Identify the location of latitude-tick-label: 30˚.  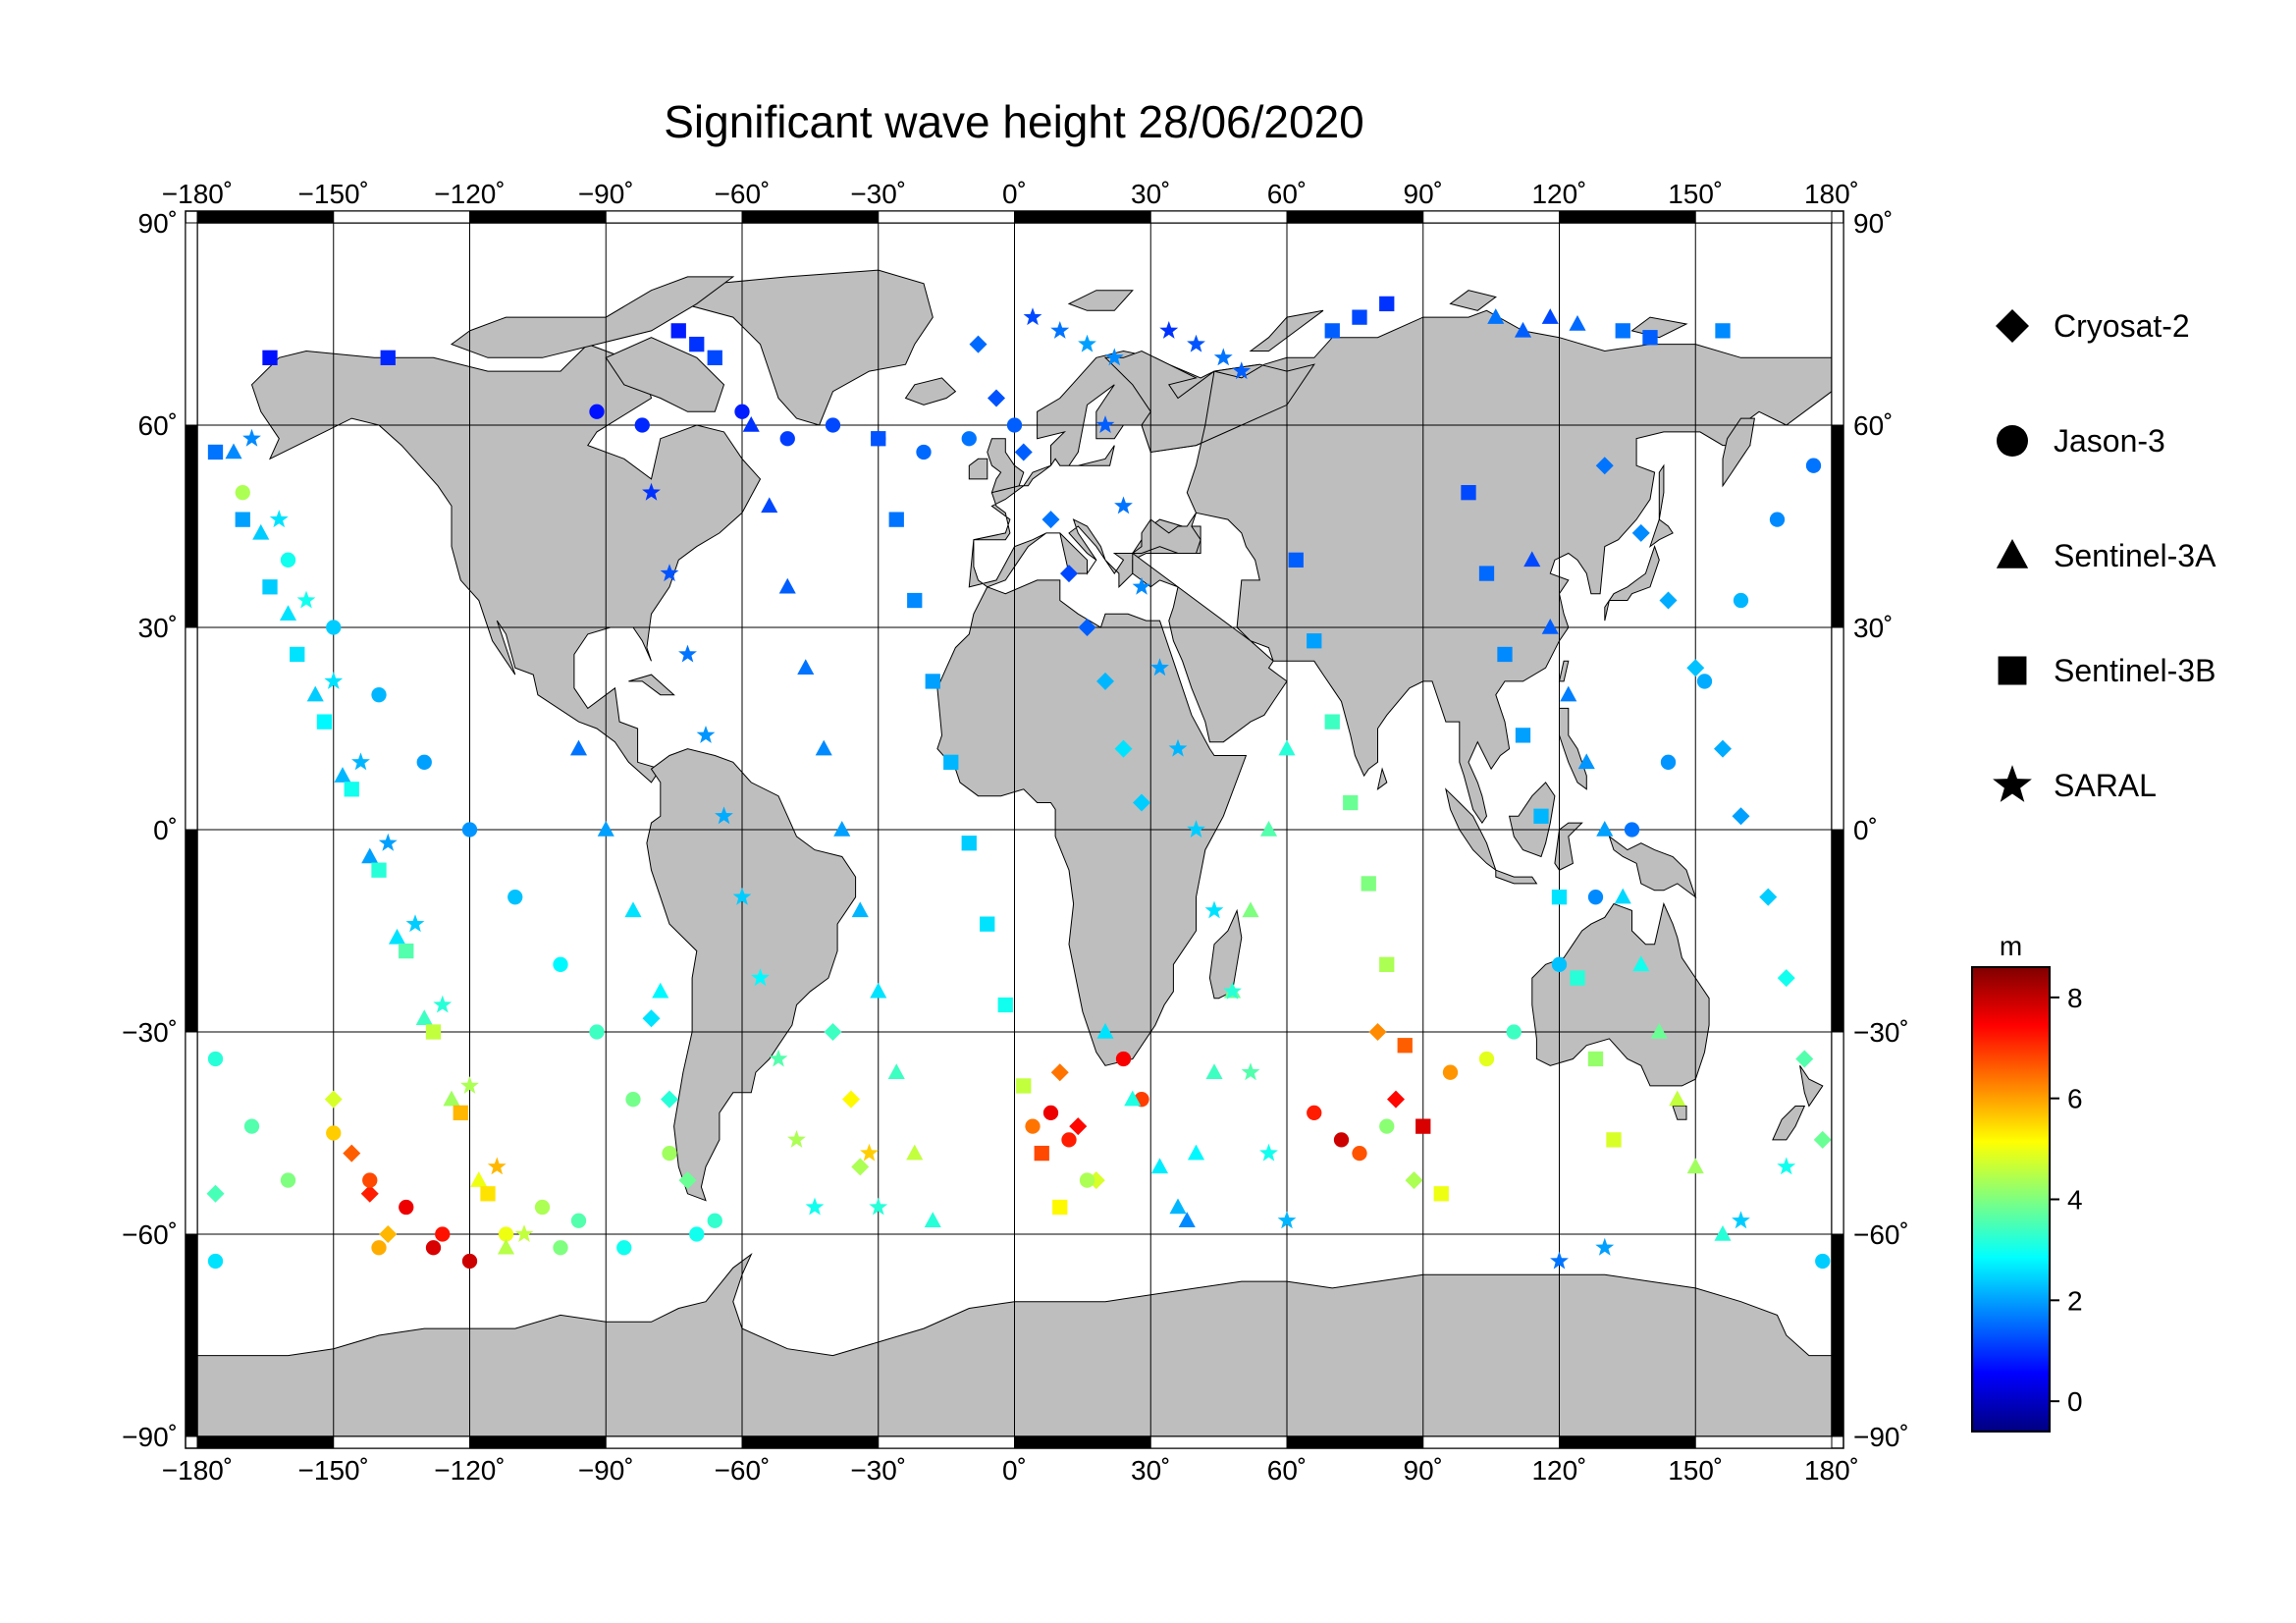
(158, 628).